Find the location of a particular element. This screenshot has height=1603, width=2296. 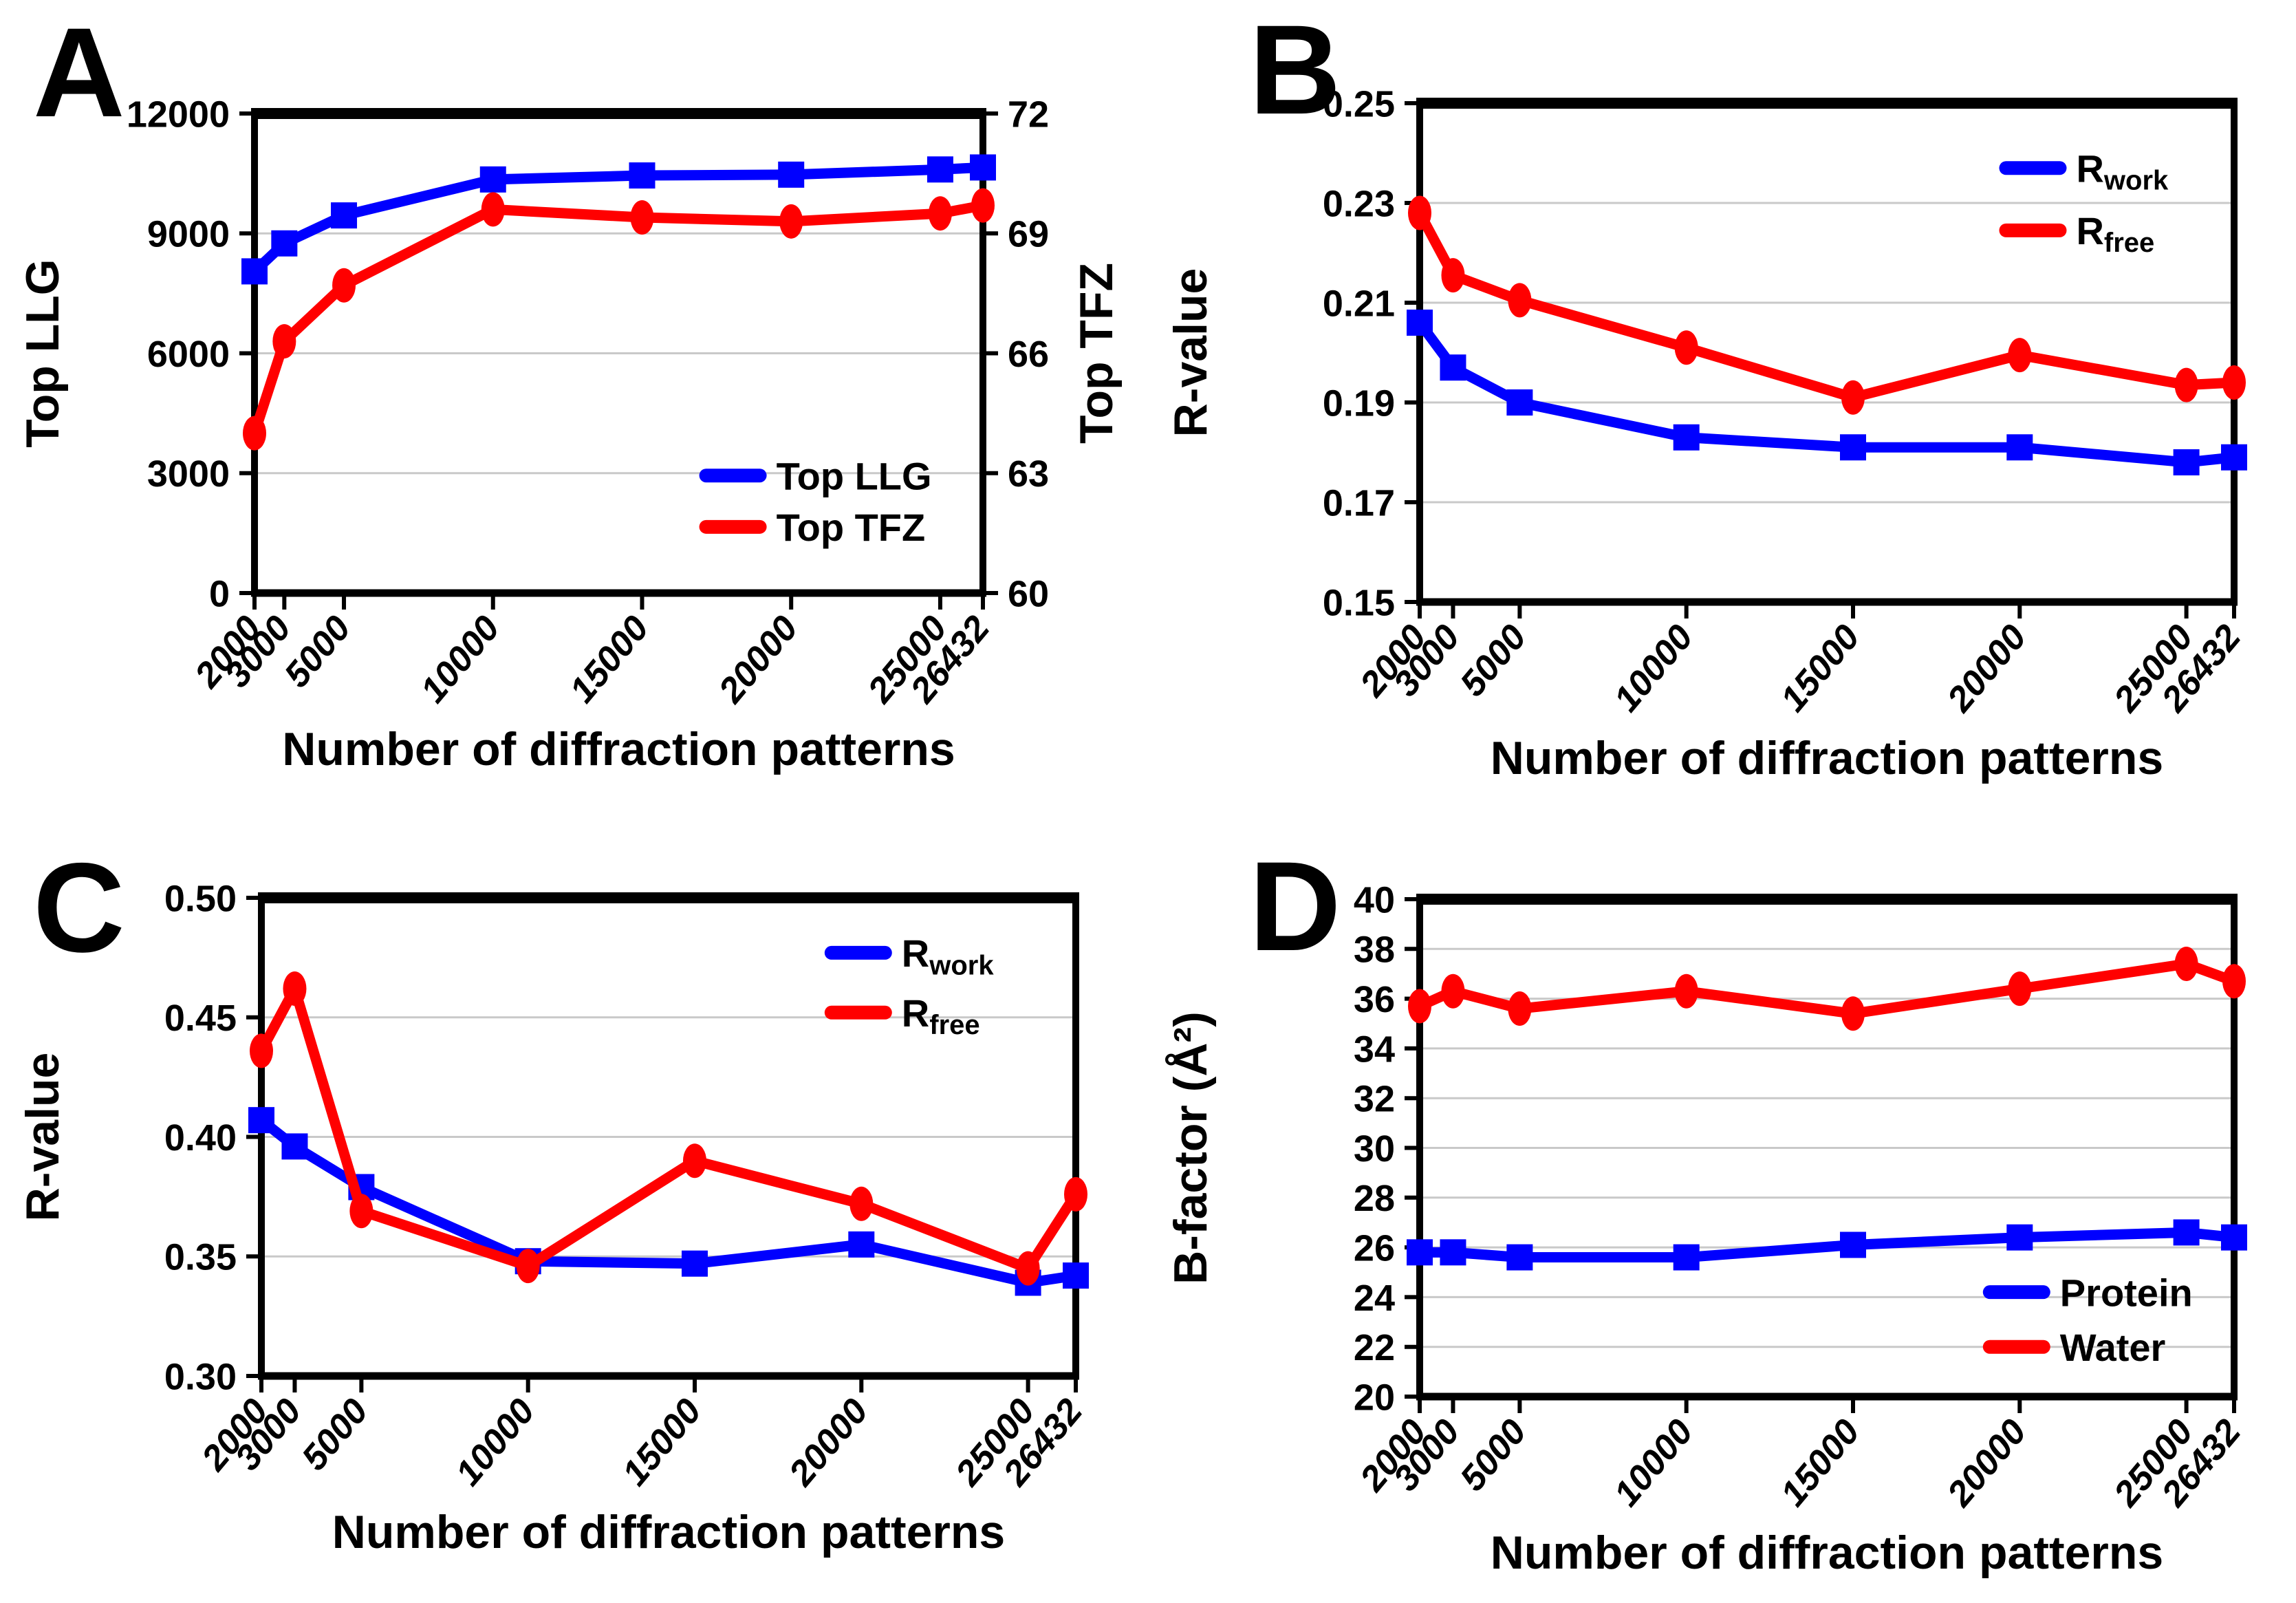

y-tick-label: 0.25 is located at coordinates (1359, 104).